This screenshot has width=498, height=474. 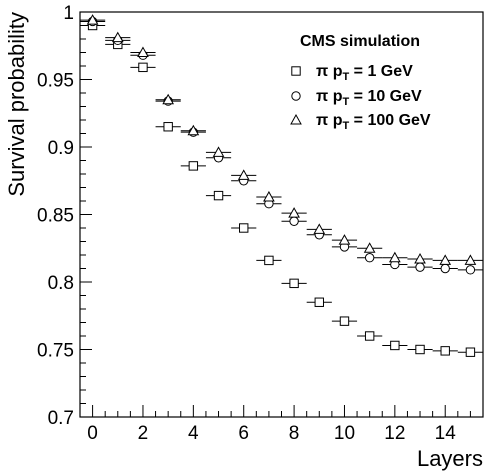 What do you see at coordinates (294, 433) in the screenshot?
I see `x-tick-label: 8` at bounding box center [294, 433].